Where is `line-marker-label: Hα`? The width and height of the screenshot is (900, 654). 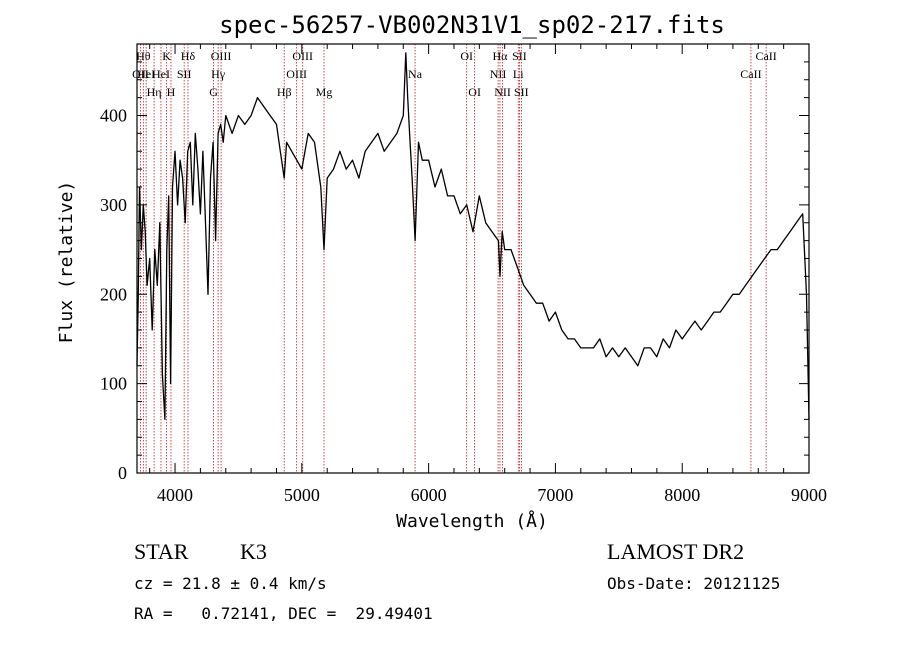
line-marker-label: Hα is located at coordinates (501, 56).